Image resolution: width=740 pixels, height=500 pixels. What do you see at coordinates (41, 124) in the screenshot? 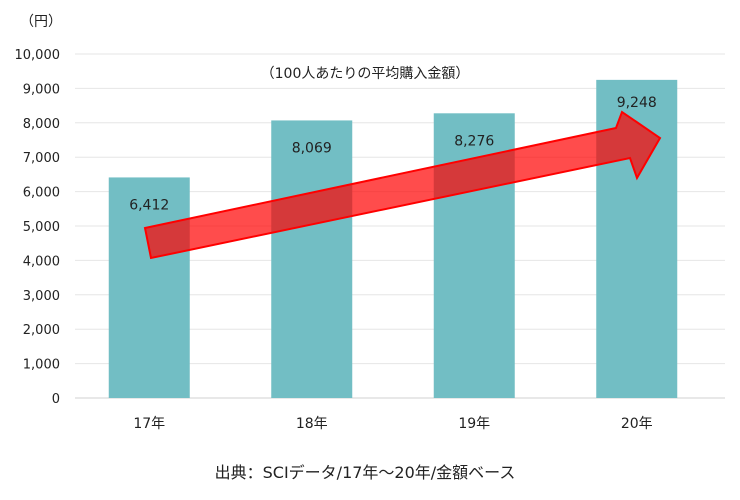
I see `y-tick-label: 8,000` at bounding box center [41, 124].